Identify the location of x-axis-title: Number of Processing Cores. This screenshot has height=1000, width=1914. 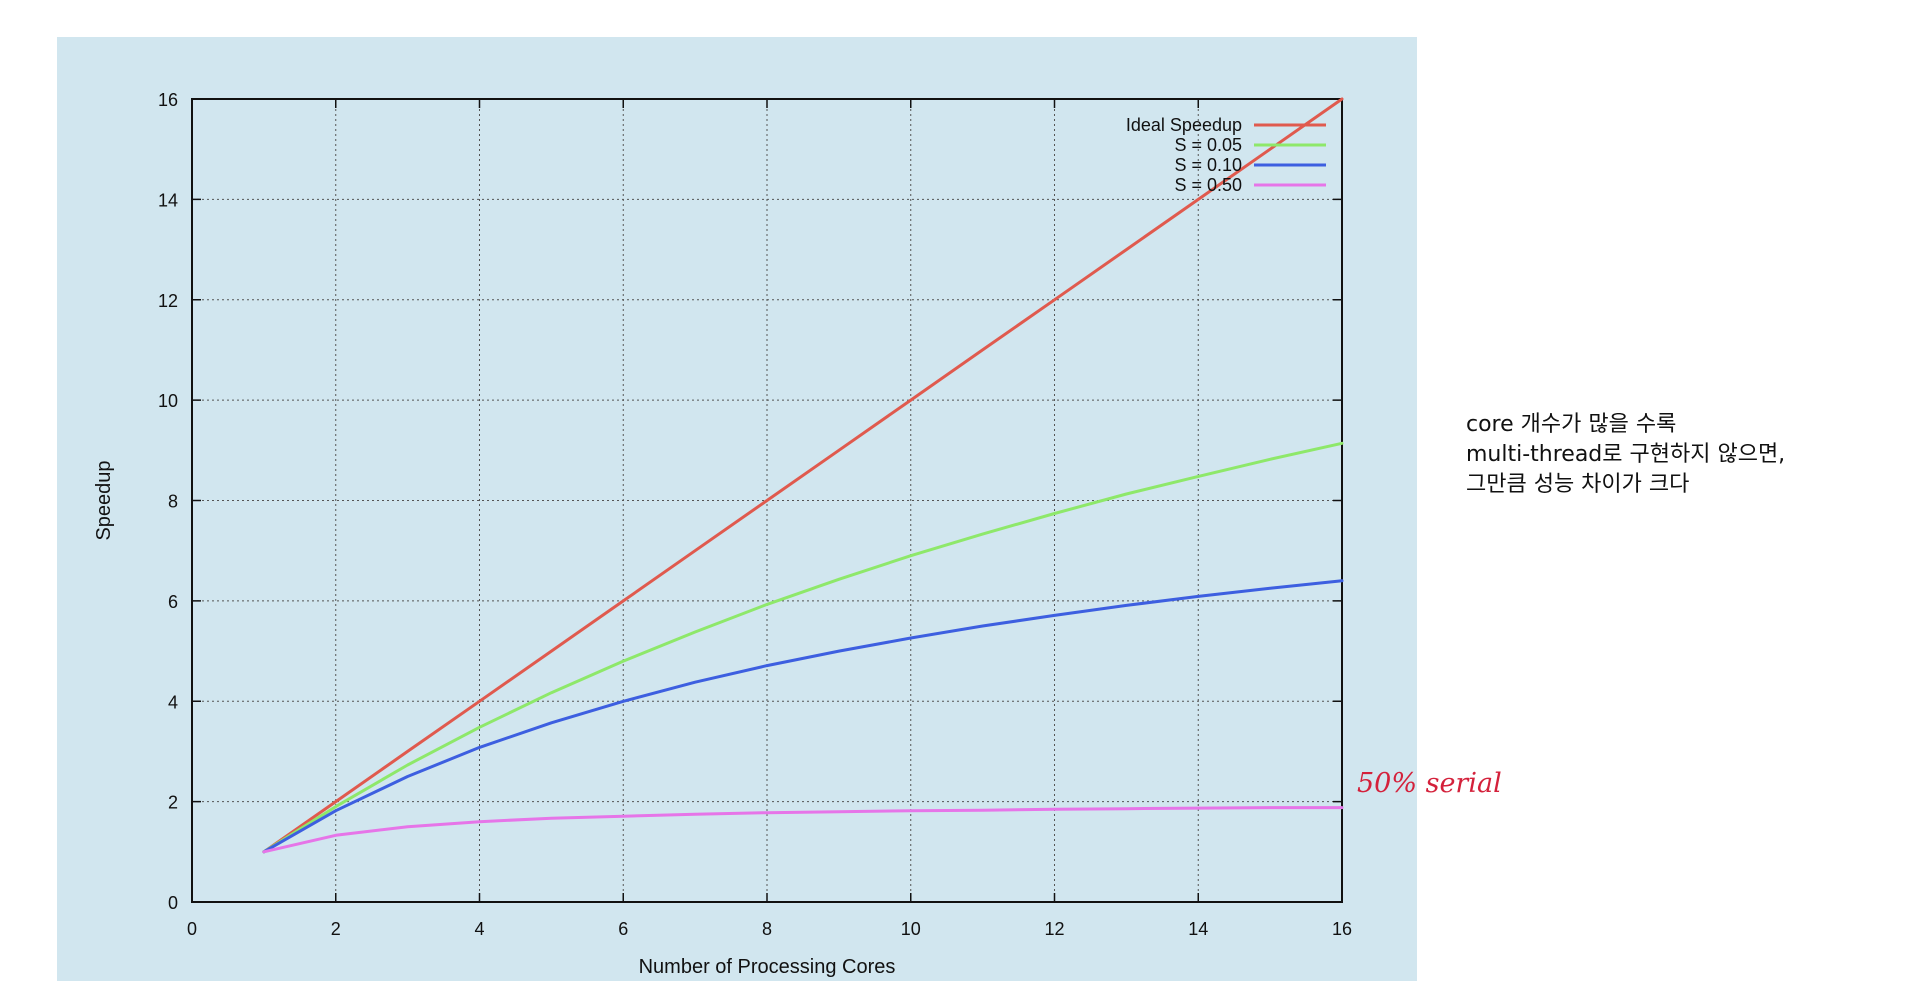
(767, 967).